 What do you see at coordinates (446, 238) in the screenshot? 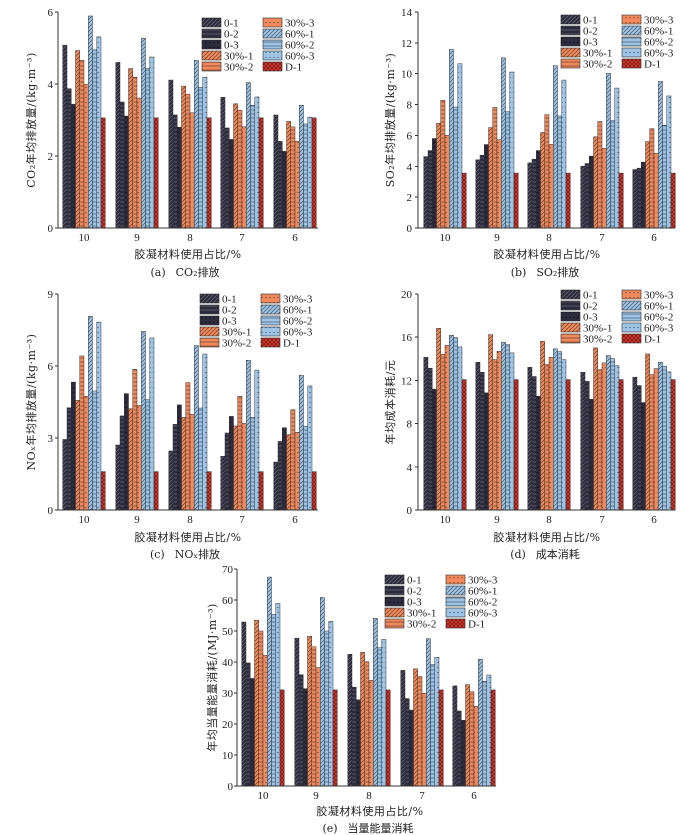
I see `x-tick-label: 10` at bounding box center [446, 238].